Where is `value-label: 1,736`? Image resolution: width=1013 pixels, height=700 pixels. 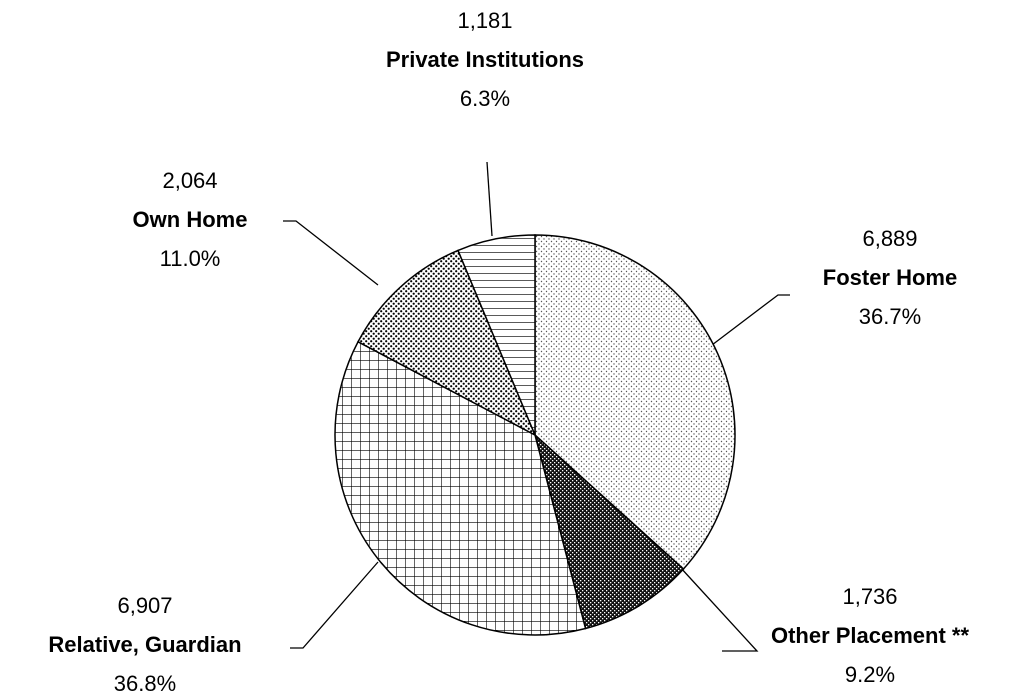
value-label: 1,736 is located at coordinates (869, 596).